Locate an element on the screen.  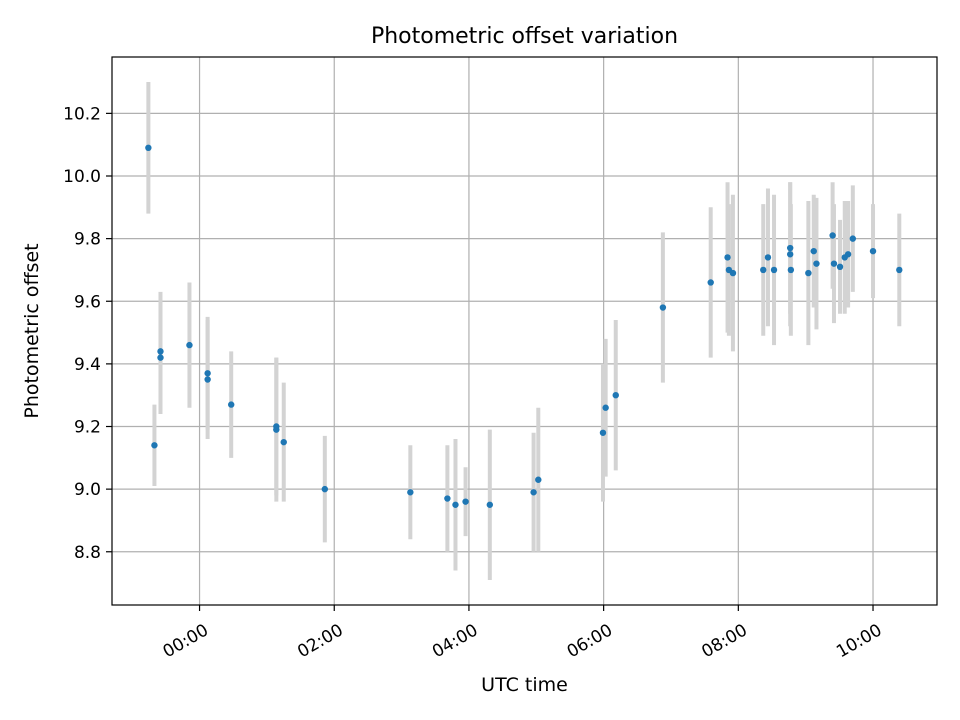
y-tick-label: 10.0 is located at coordinates (82, 177).